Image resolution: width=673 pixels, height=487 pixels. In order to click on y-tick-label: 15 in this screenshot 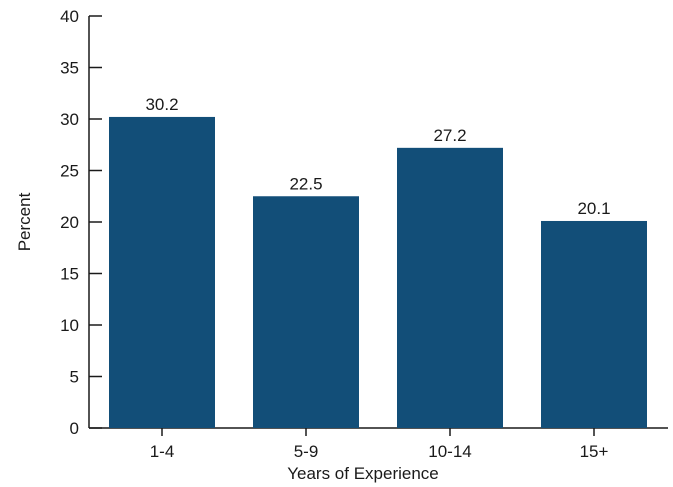, I will do `click(69, 274)`.